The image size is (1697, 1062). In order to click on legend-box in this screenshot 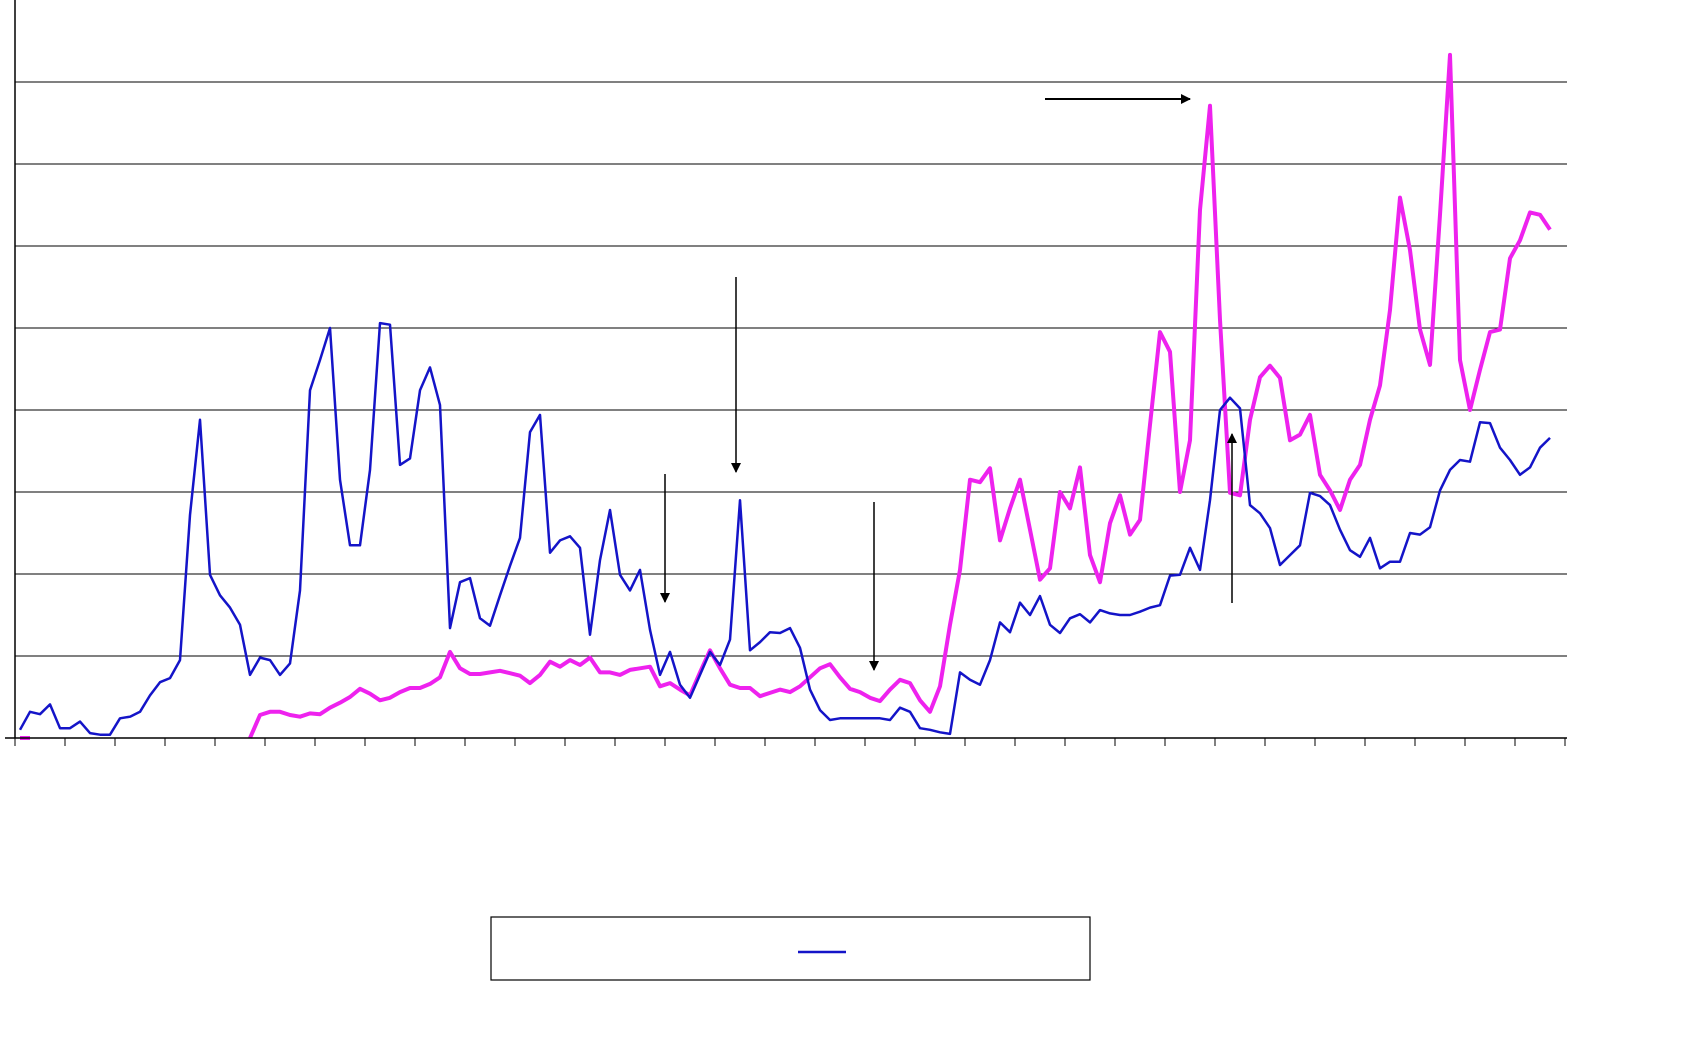, I will do `click(790, 948)`.